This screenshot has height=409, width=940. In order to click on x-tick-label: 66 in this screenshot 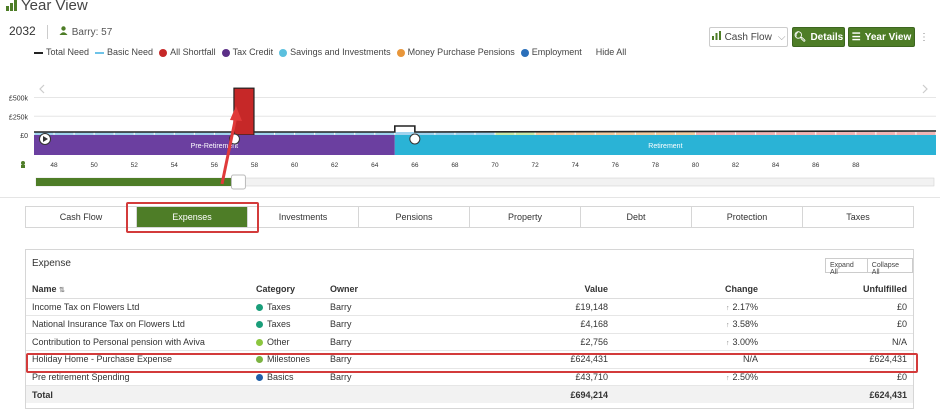, I will do `click(415, 165)`.